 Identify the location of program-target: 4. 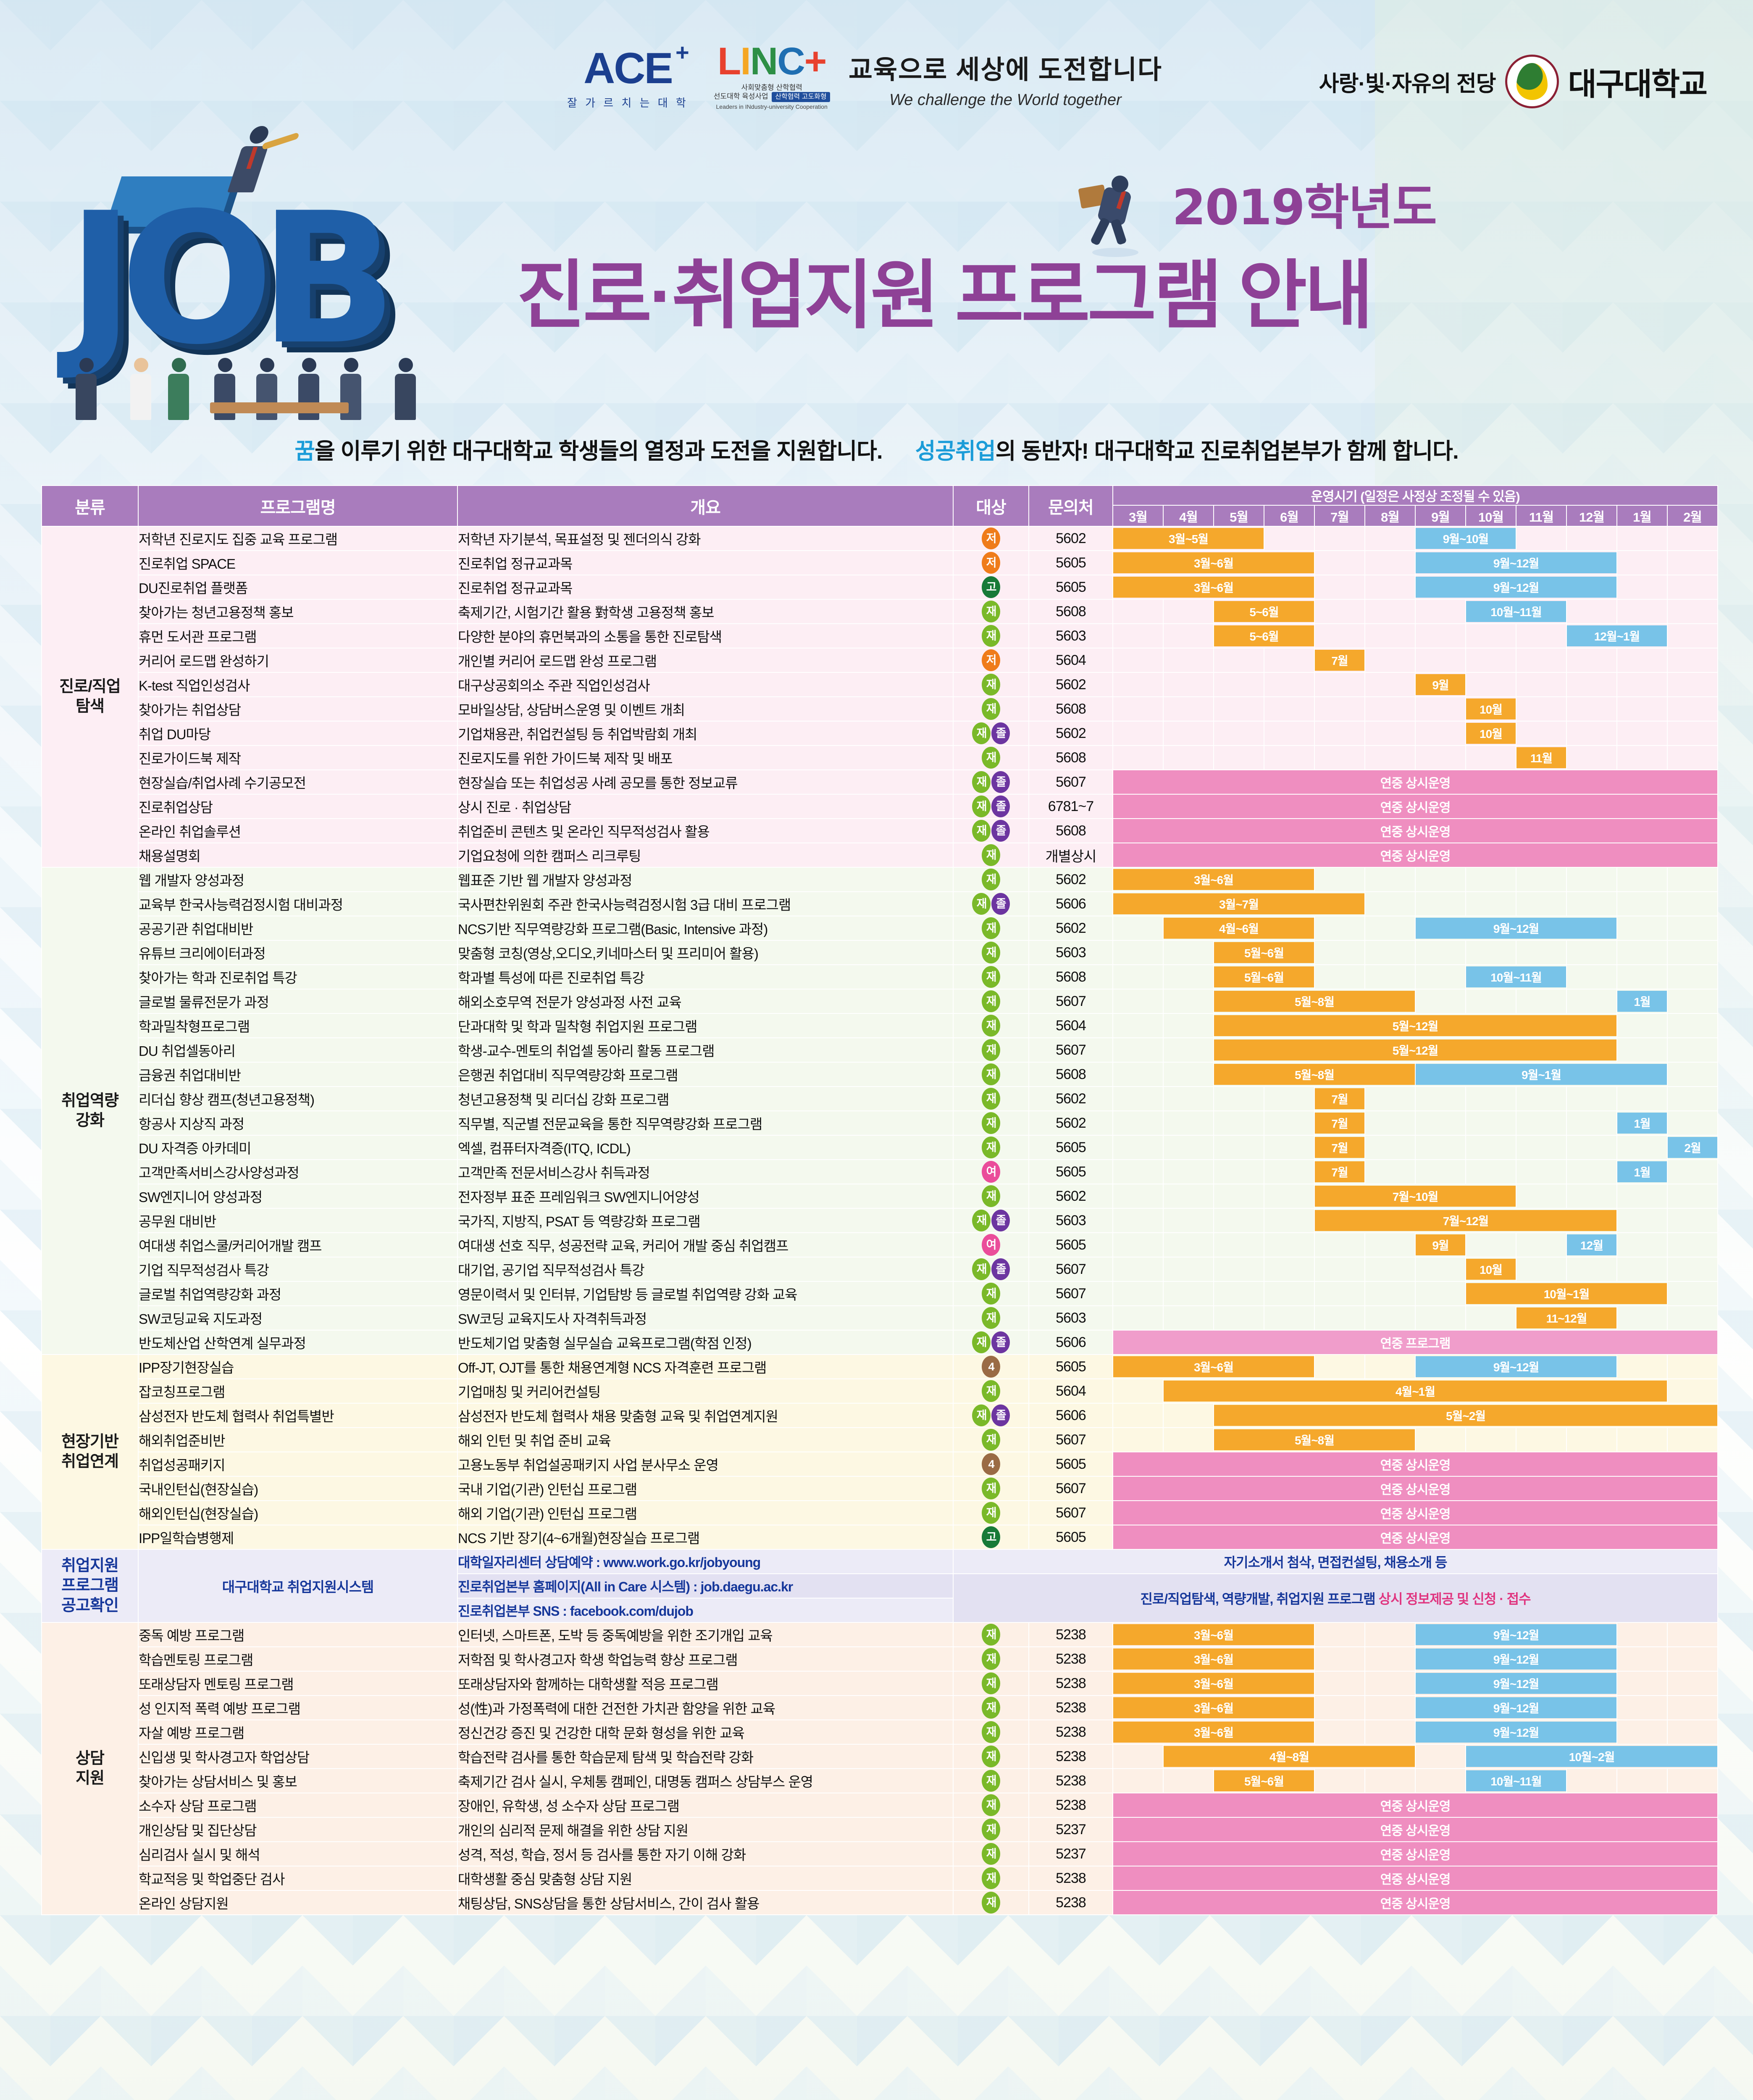
(991, 1366).